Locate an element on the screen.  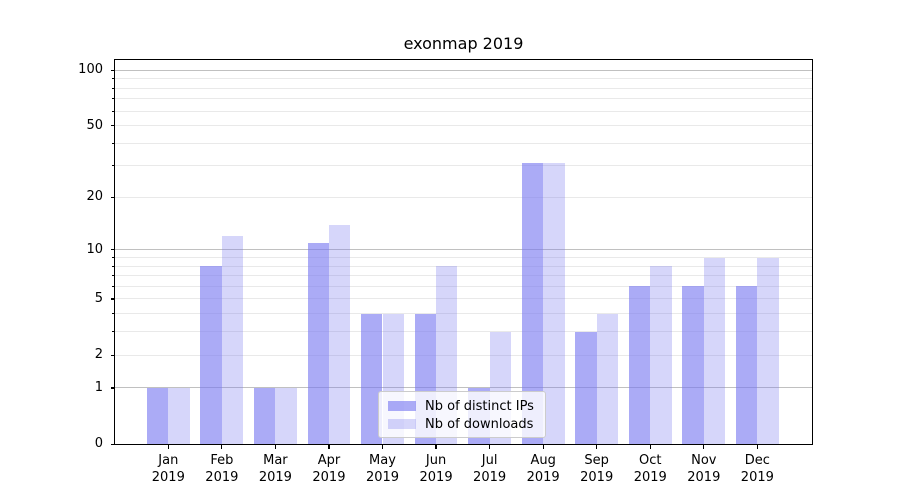
legend-swatch-downloads-icon is located at coordinates (402, 424).